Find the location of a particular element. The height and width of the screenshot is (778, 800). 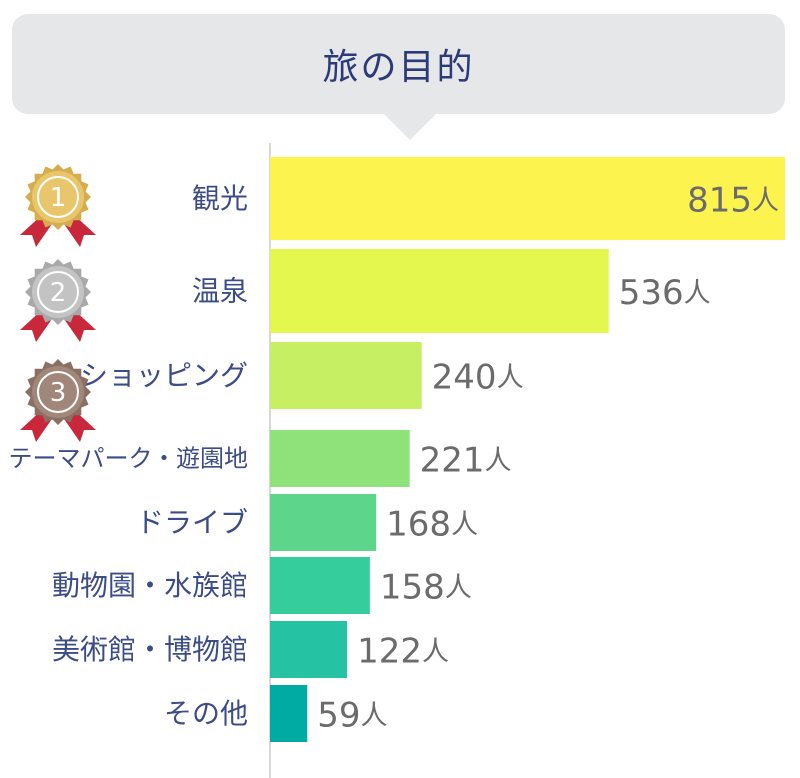

value-label: 158人 is located at coordinates (426, 588).